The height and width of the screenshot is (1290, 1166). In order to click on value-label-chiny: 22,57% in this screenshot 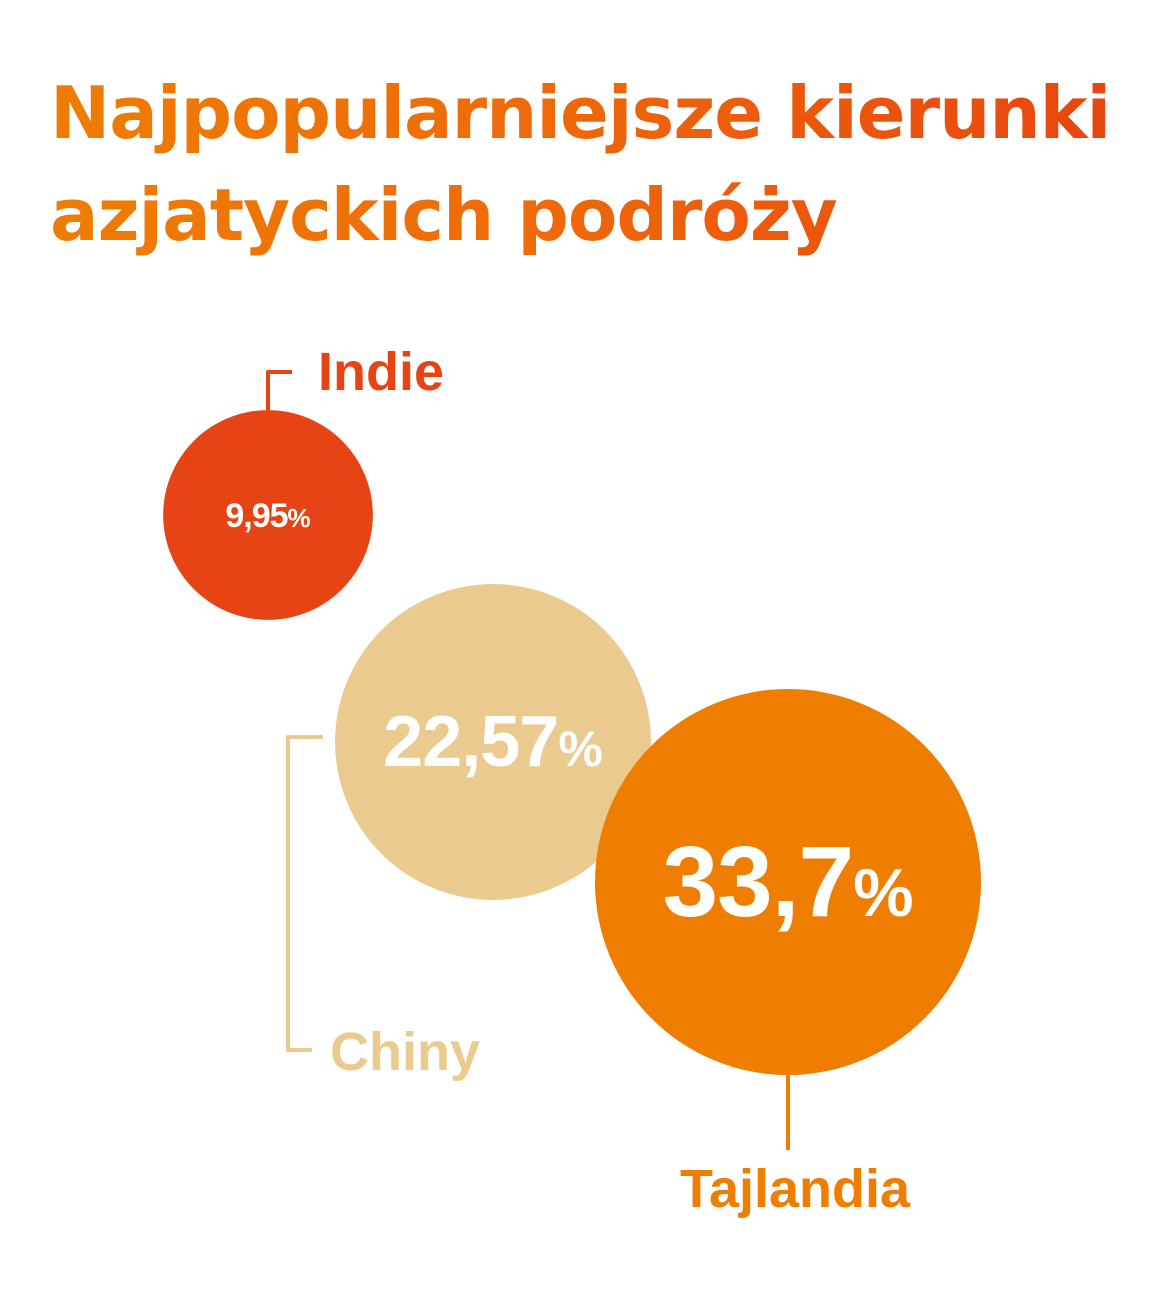, I will do `click(493, 742)`.